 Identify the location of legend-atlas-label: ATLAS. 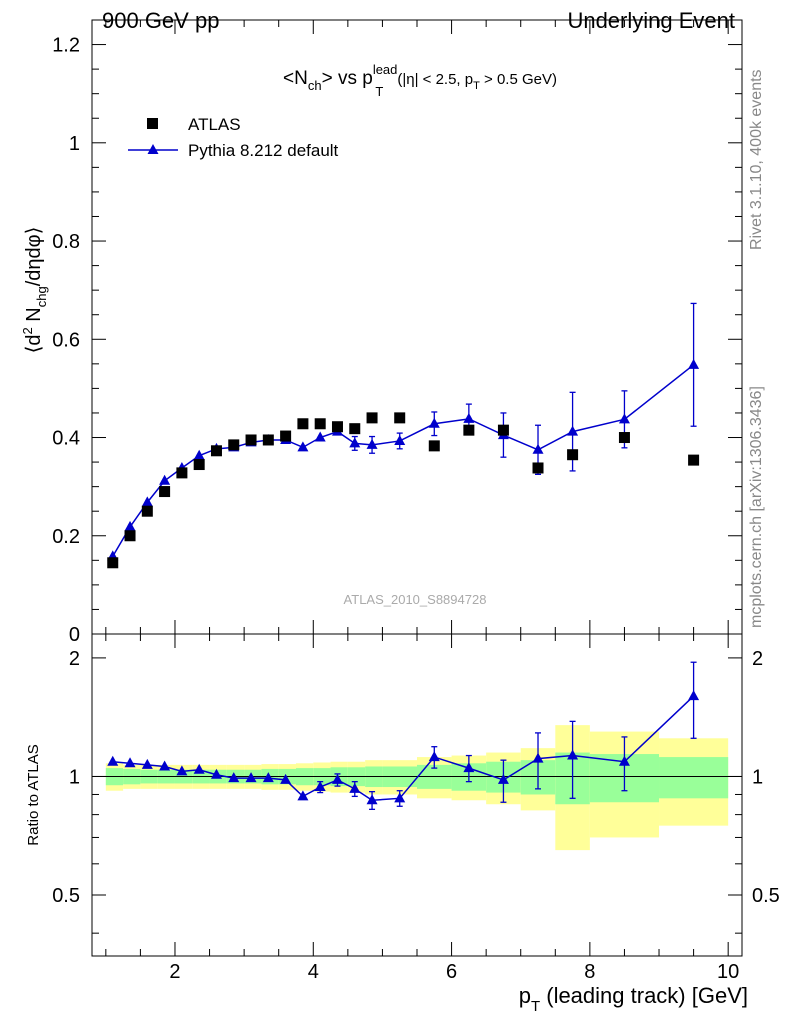
(214, 124).